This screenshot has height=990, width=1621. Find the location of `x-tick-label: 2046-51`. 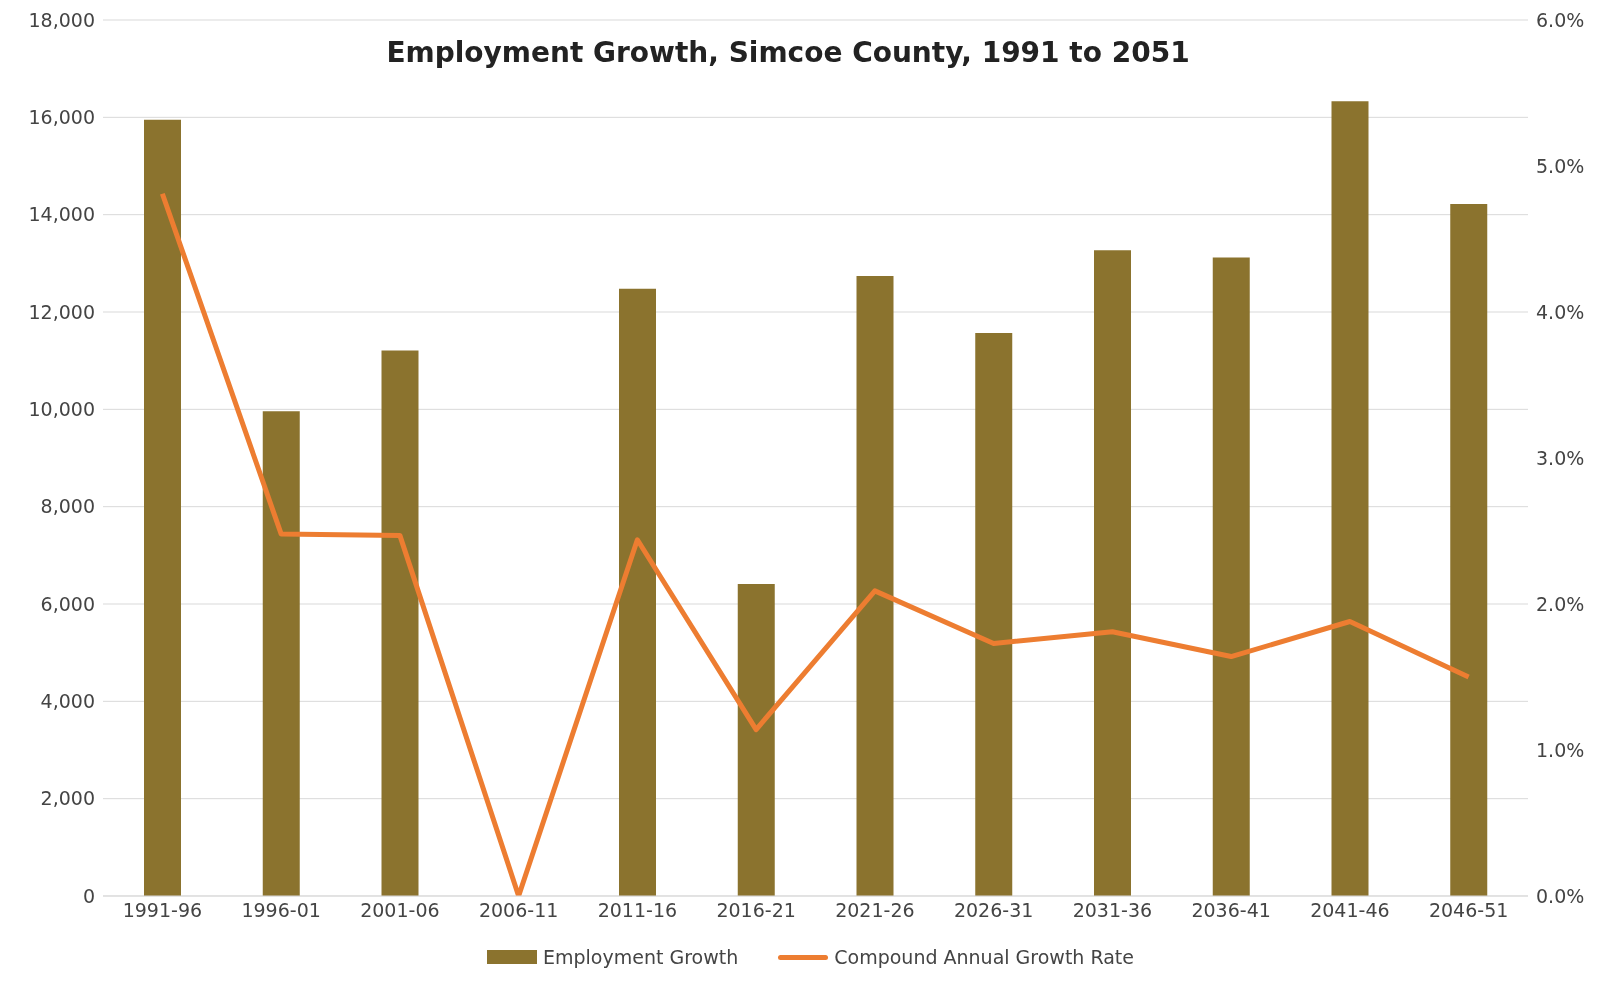

x-tick-label: 2046-51 is located at coordinates (1468, 910).